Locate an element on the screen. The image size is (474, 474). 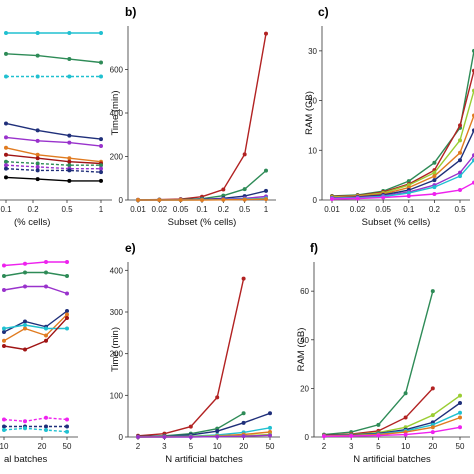
panel-label: f) is located at coordinates (314, 248).